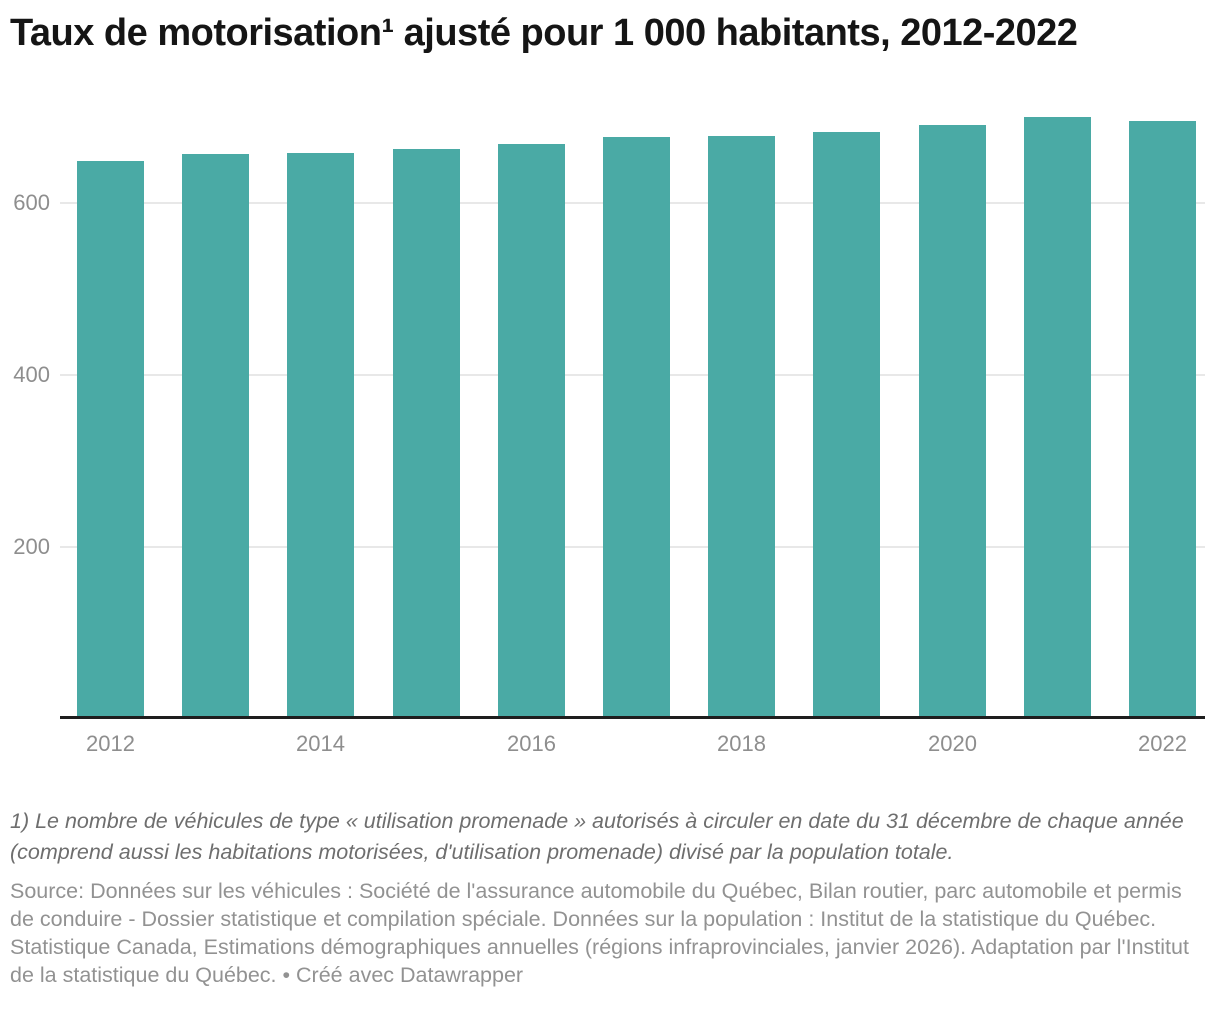 This screenshot has height=1034, width=1220. Describe the element at coordinates (1162, 419) in the screenshot. I see `bar-2022` at that location.